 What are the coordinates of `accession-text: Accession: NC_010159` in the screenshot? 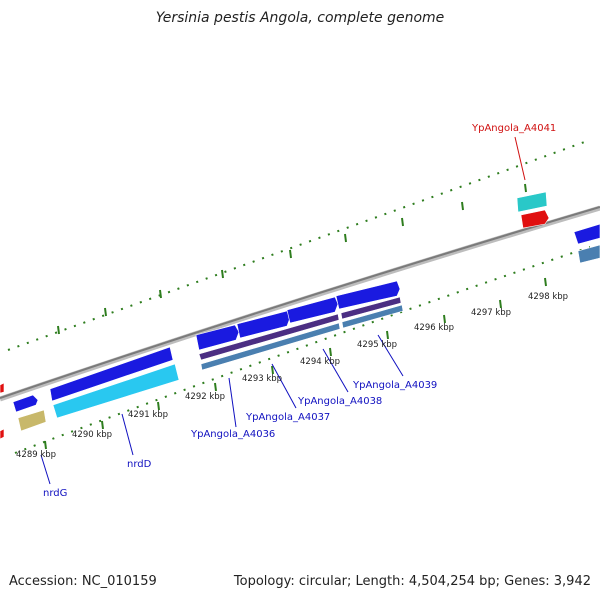 It's located at (83, 581).